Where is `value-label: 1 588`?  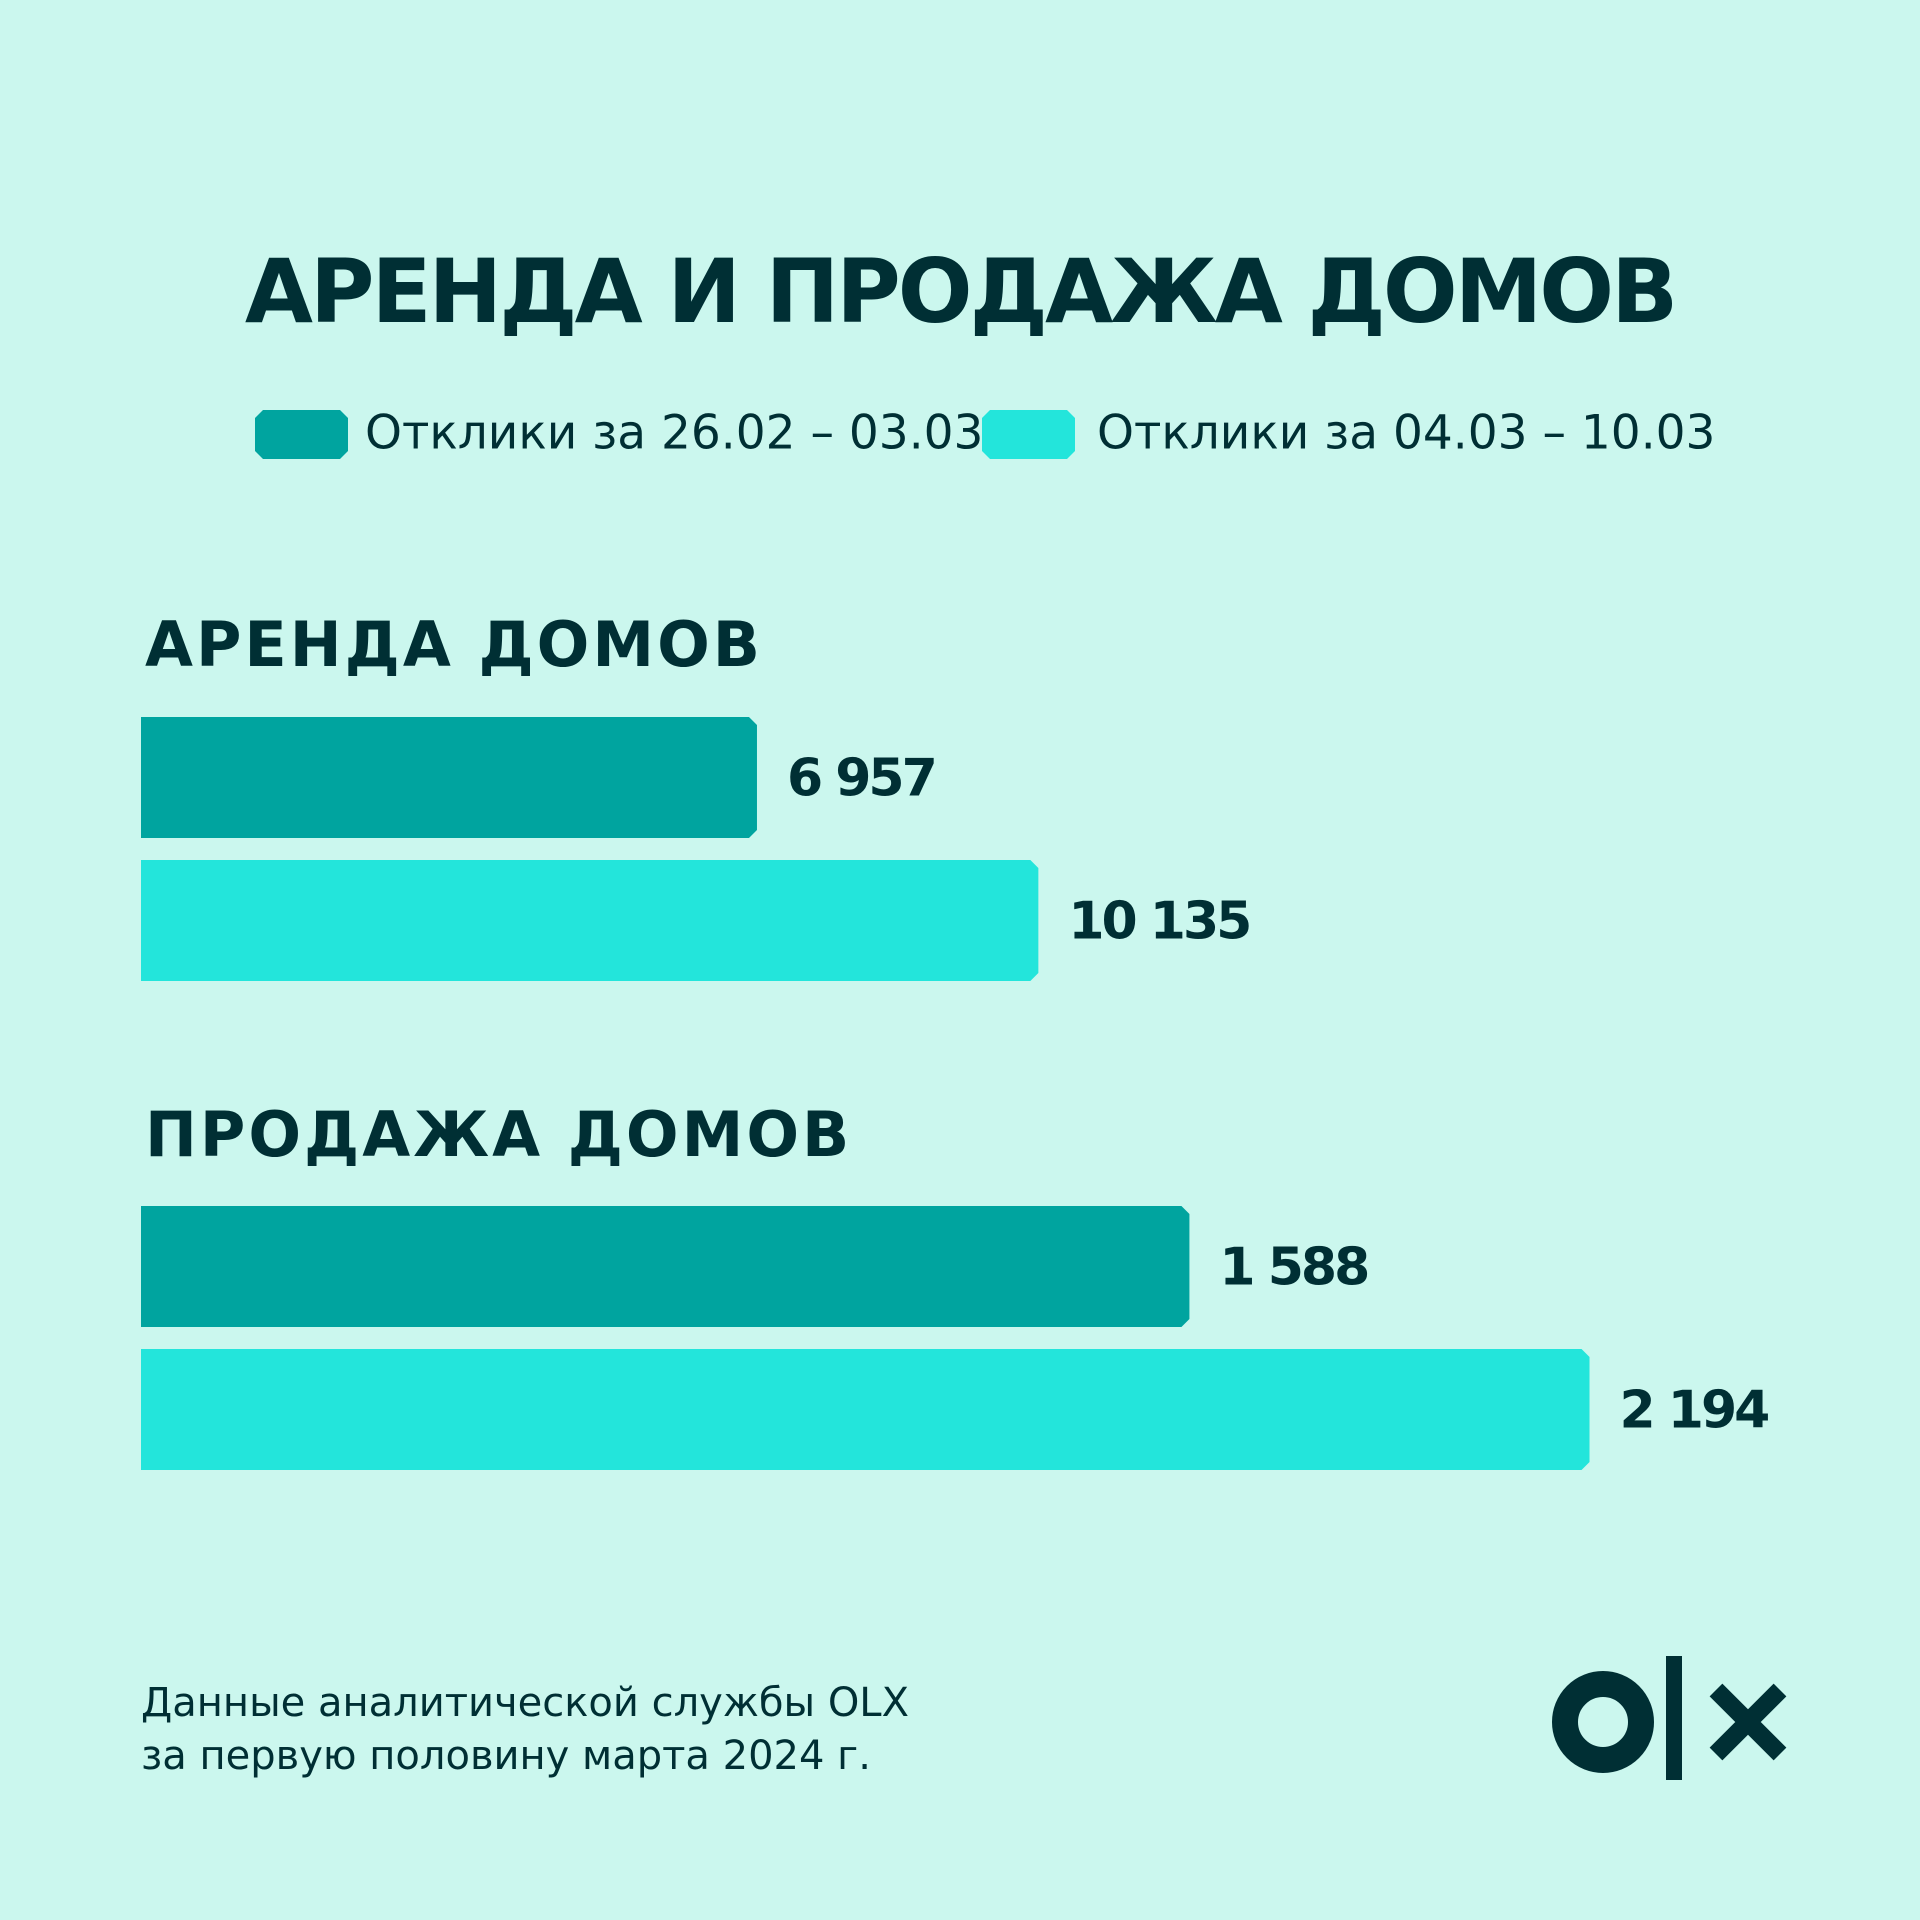 value-label: 1 588 is located at coordinates (1293, 1268).